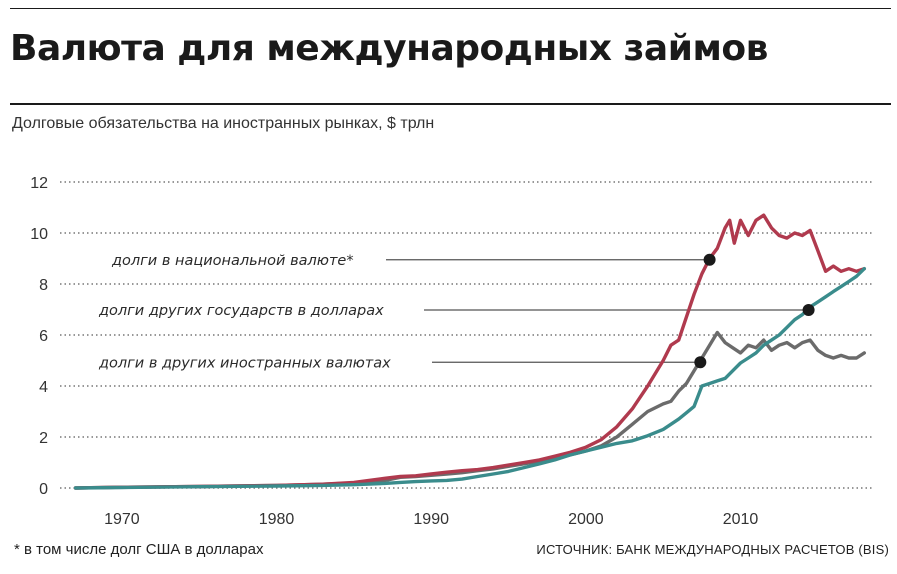 Image resolution: width=897 pixels, height=574 pixels. I want to click on y-tick-label: 6, so click(43, 336).